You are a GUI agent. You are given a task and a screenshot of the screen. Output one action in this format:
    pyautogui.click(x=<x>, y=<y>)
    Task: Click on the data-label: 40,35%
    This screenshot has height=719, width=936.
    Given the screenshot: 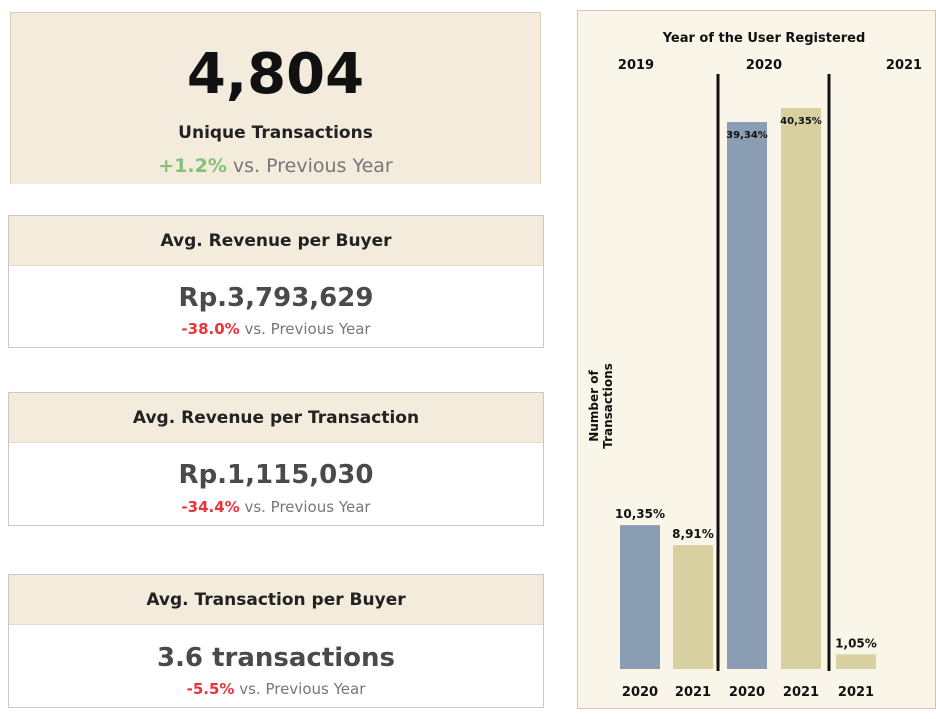 What is the action you would take?
    pyautogui.click(x=801, y=121)
    